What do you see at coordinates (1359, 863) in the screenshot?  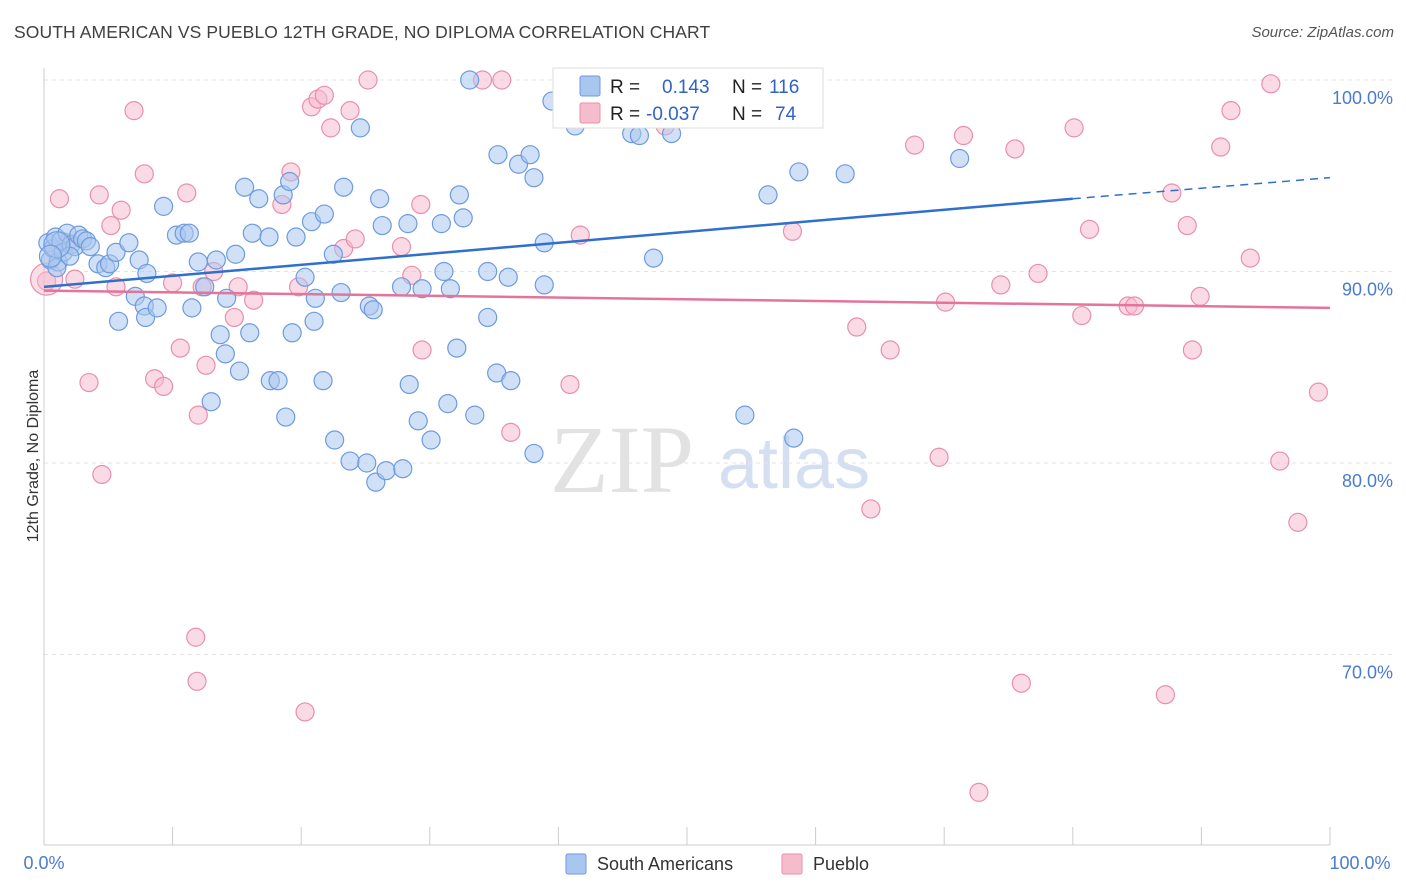 I see `x-tick-label-max: 100.0%` at bounding box center [1359, 863].